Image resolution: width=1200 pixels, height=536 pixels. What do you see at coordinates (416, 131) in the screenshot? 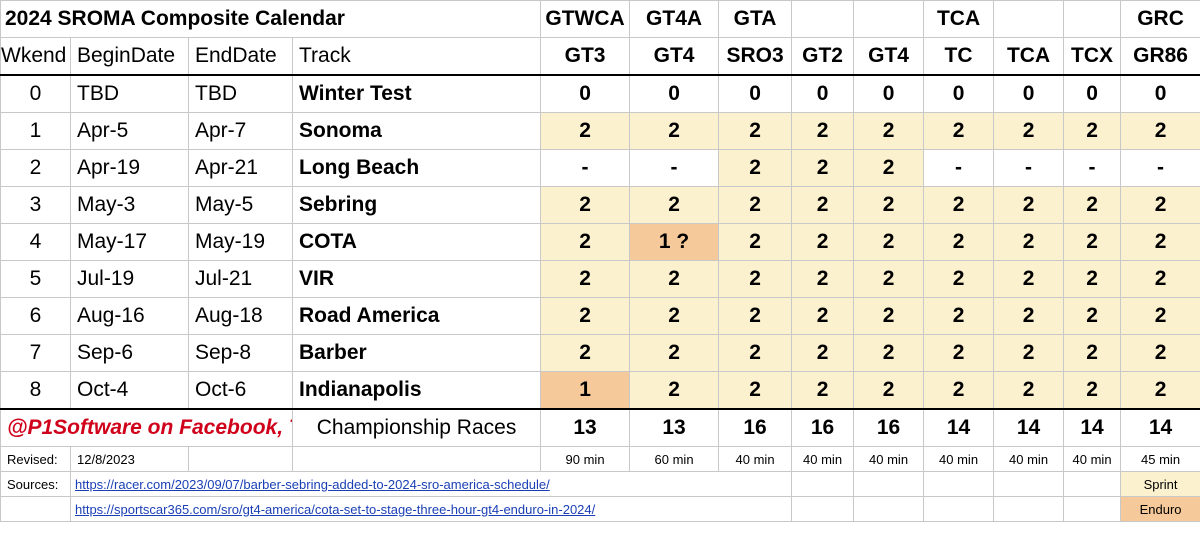
I see `track-name: Sonoma` at bounding box center [416, 131].